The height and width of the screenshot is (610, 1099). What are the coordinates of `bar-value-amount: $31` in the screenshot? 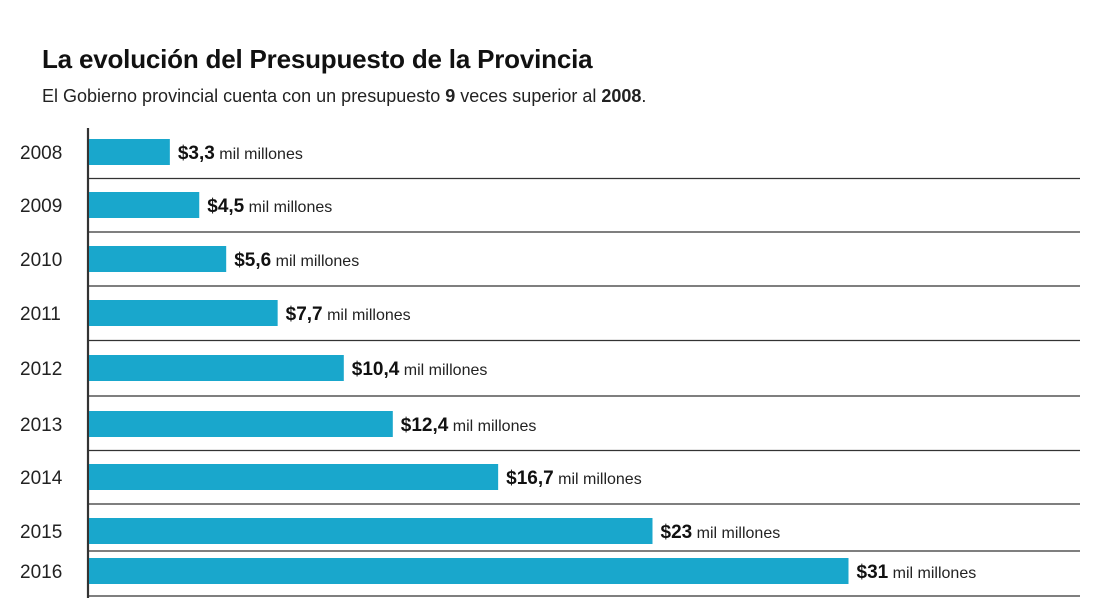 It's located at (873, 572).